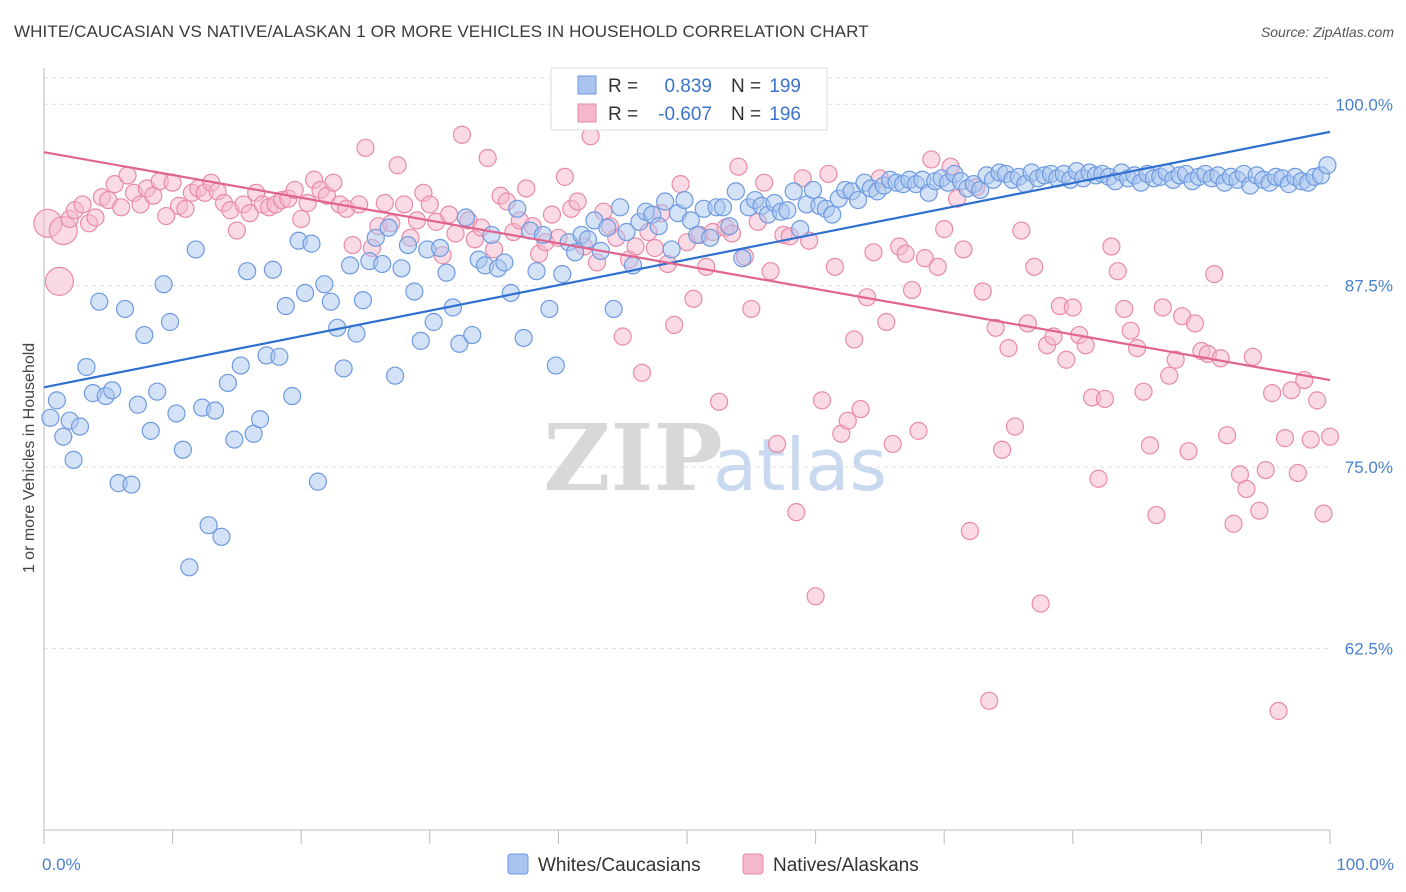 This screenshot has width=1406, height=892. I want to click on y-axis-label: 1 or more Vehicles in Household, so click(29, 458).